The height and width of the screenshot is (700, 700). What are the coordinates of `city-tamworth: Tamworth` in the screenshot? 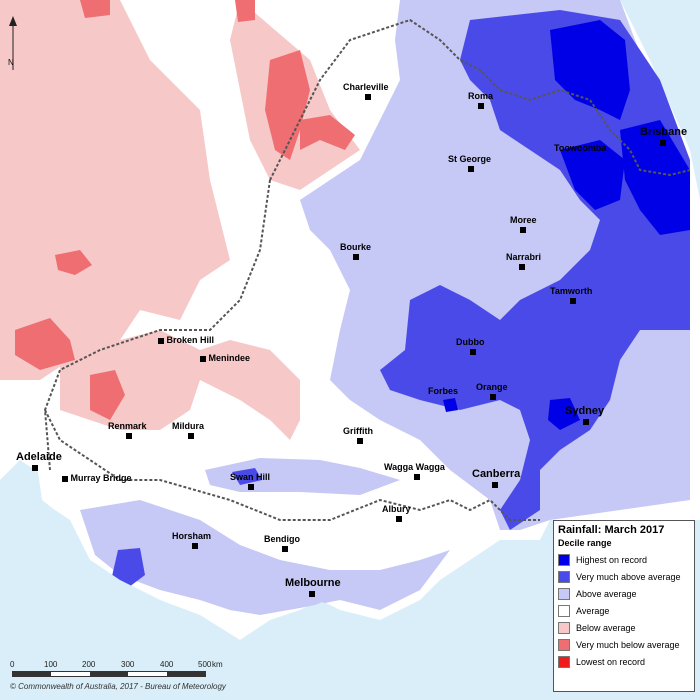 It's located at (571, 296).